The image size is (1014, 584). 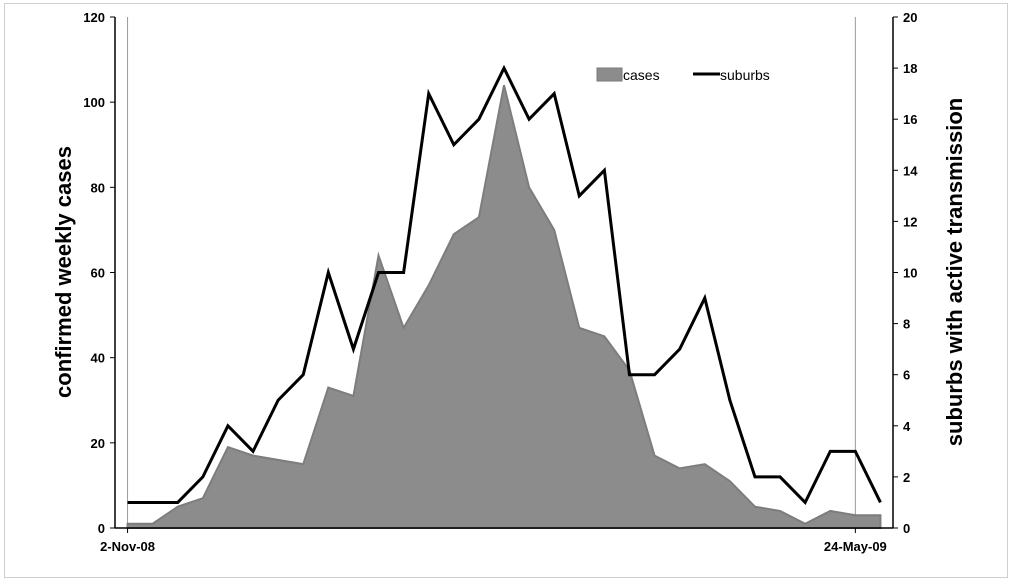 I want to click on x-tick-label: 2-Nov-08, so click(x=127, y=546).